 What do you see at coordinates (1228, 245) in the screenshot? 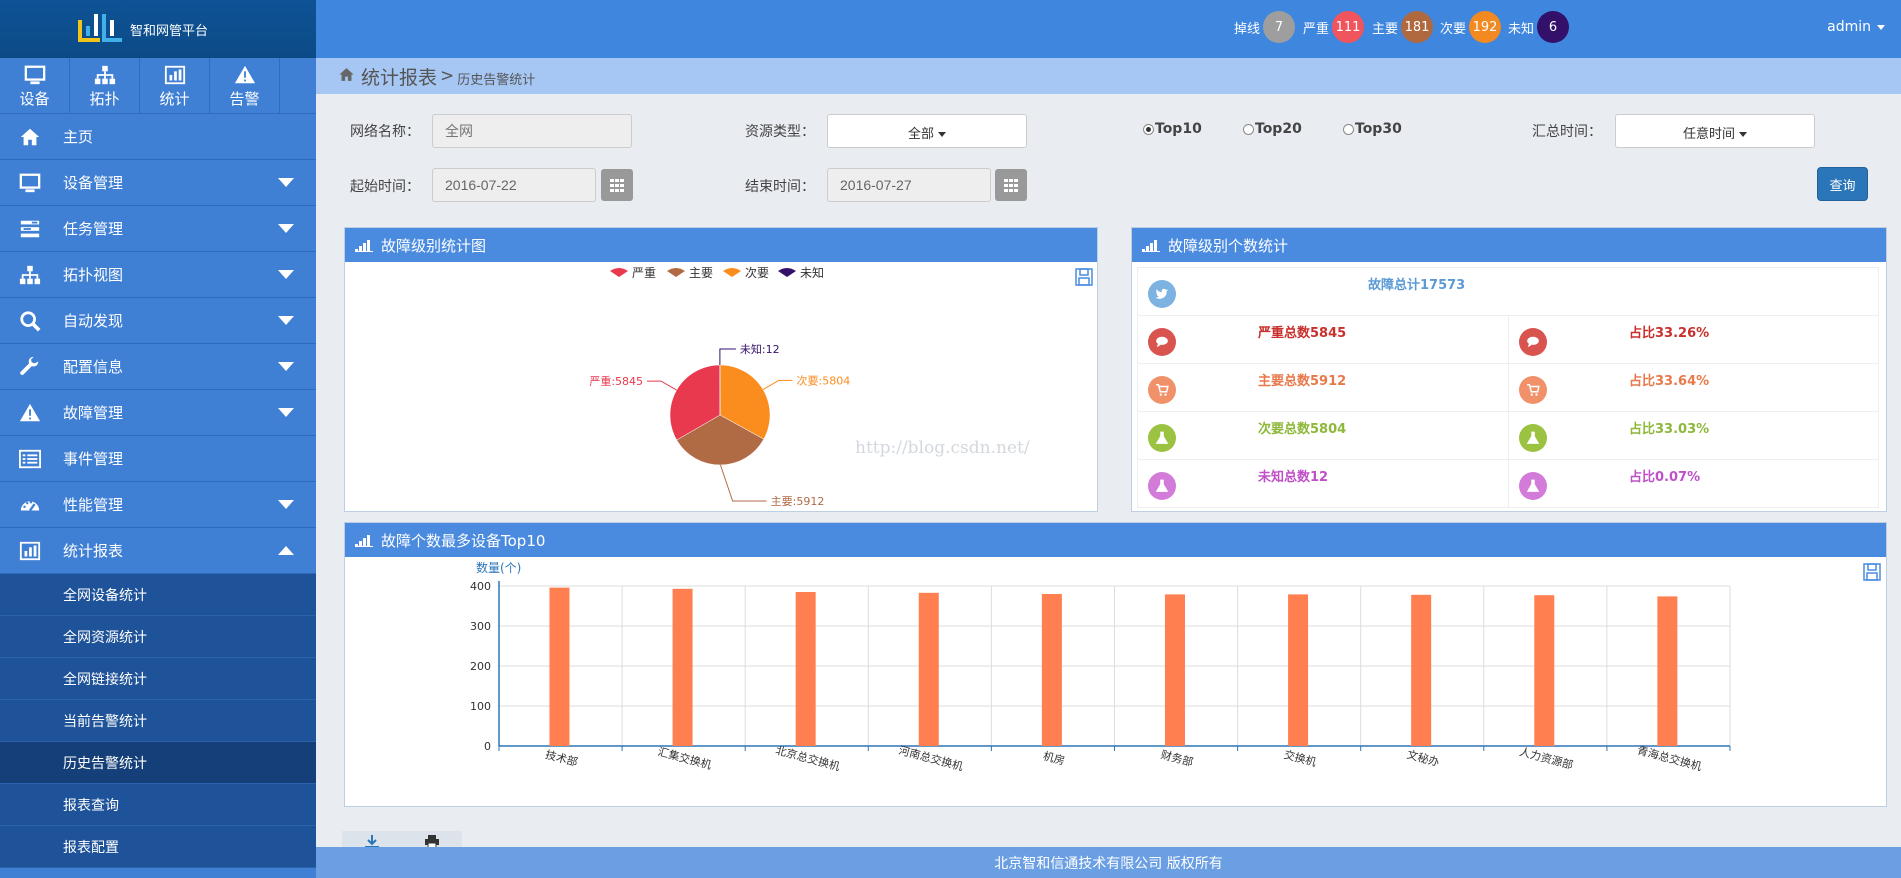
I see `panel-title: 故障级别个数统计` at bounding box center [1228, 245].